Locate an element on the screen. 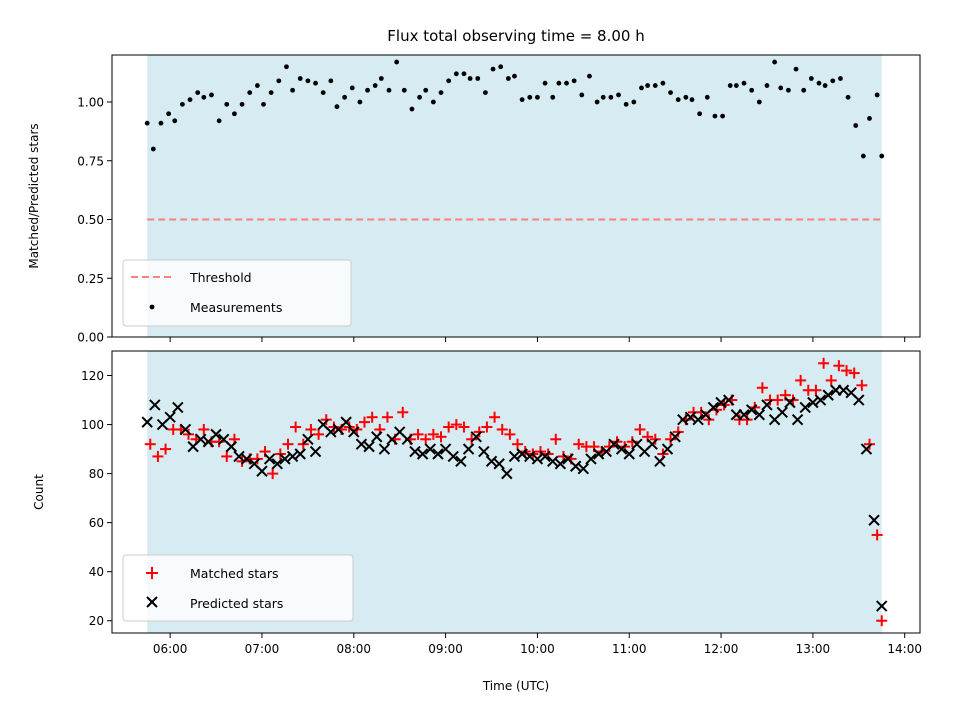 The width and height of the screenshot is (960, 720). top-y-axis-label: Matched/Predicted stars is located at coordinates (34, 195).